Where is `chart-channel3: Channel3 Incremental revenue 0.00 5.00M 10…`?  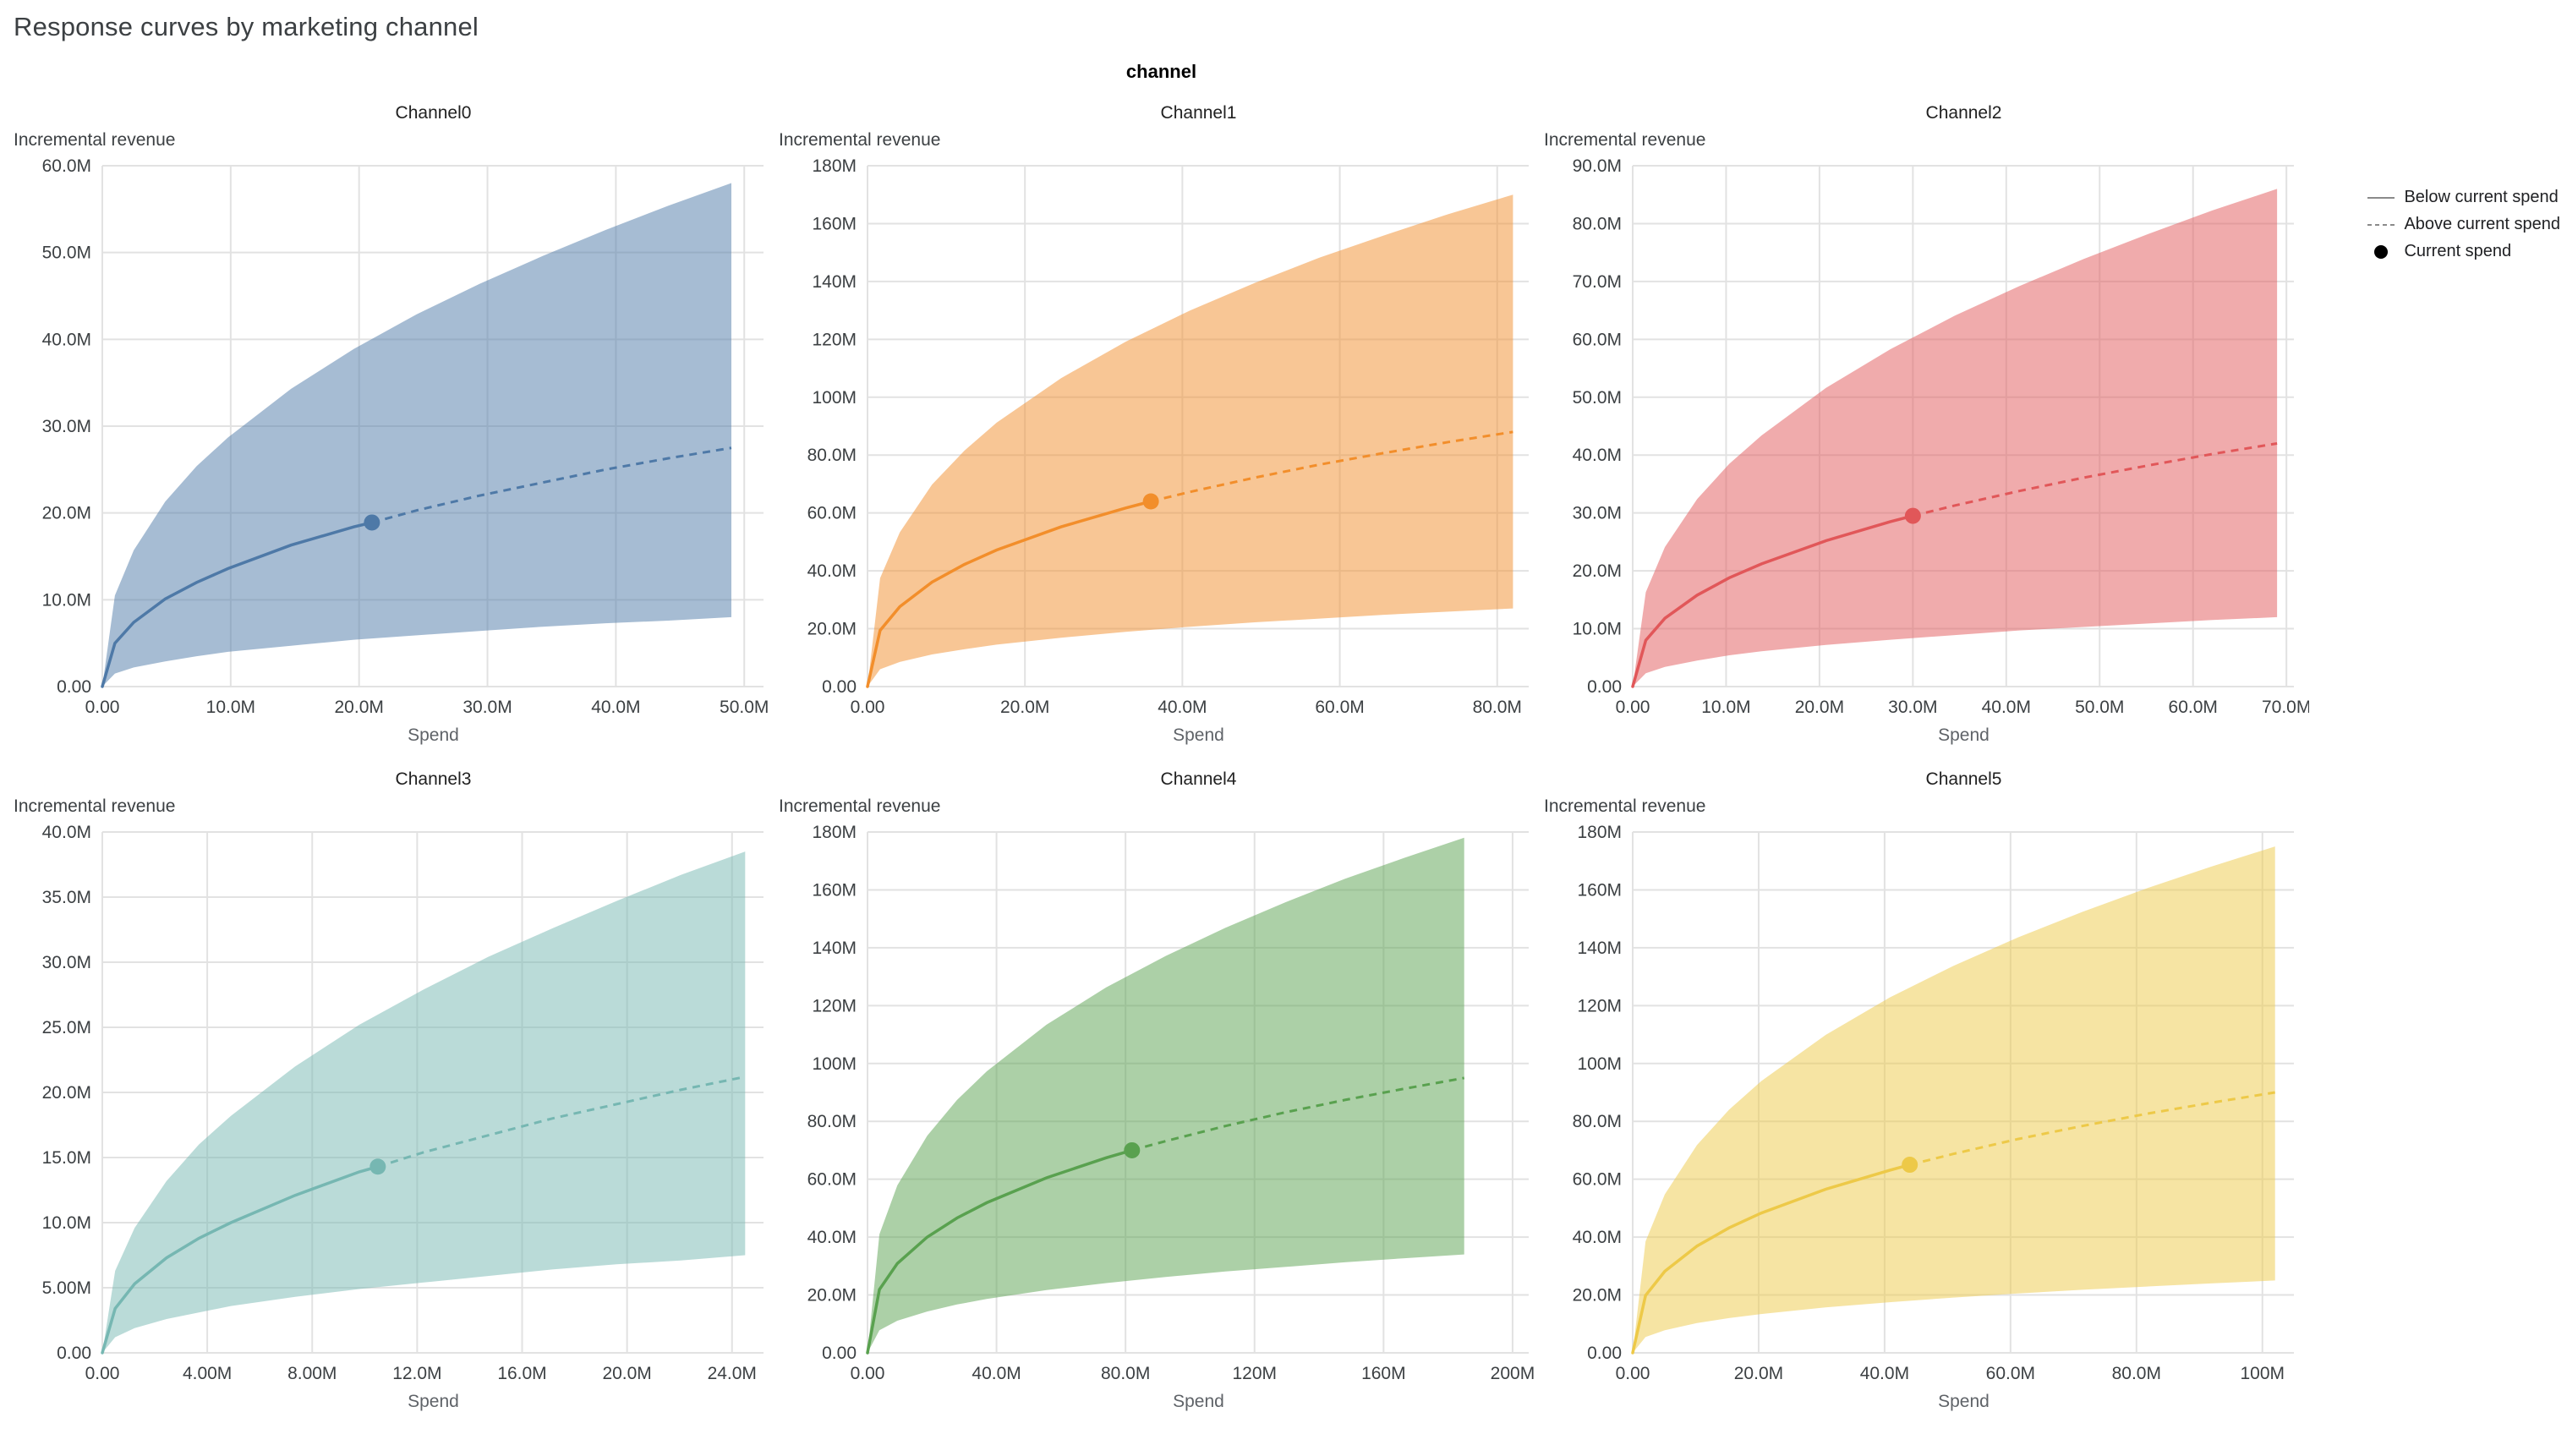
chart-channel3: Channel3 Incremental revenue 0.00 5.00M 10… is located at coordinates (396, 1090).